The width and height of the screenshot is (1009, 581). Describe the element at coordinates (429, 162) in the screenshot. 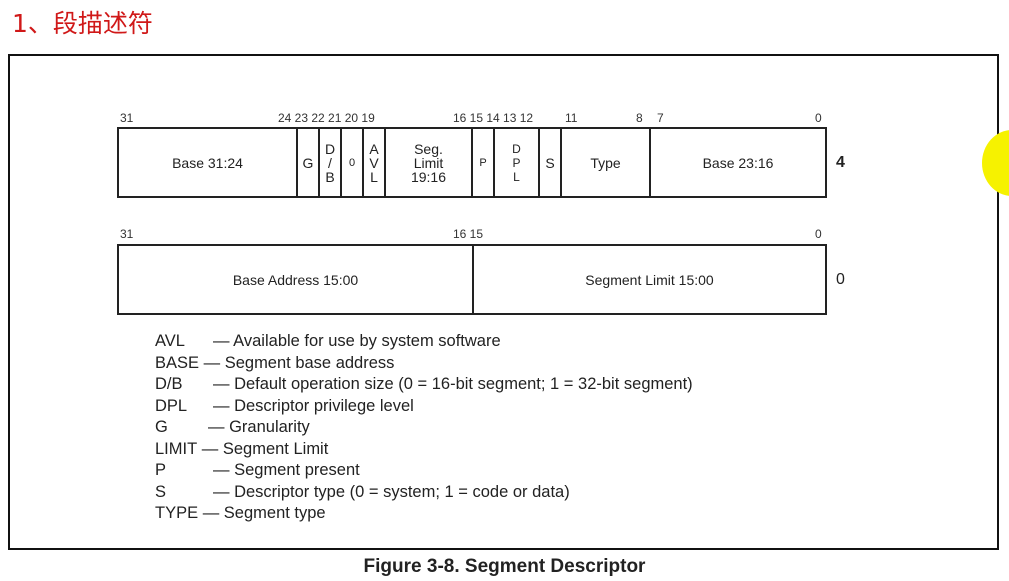

I see `field-seg-limit-19-16: Seg. Limit 19:16` at that location.